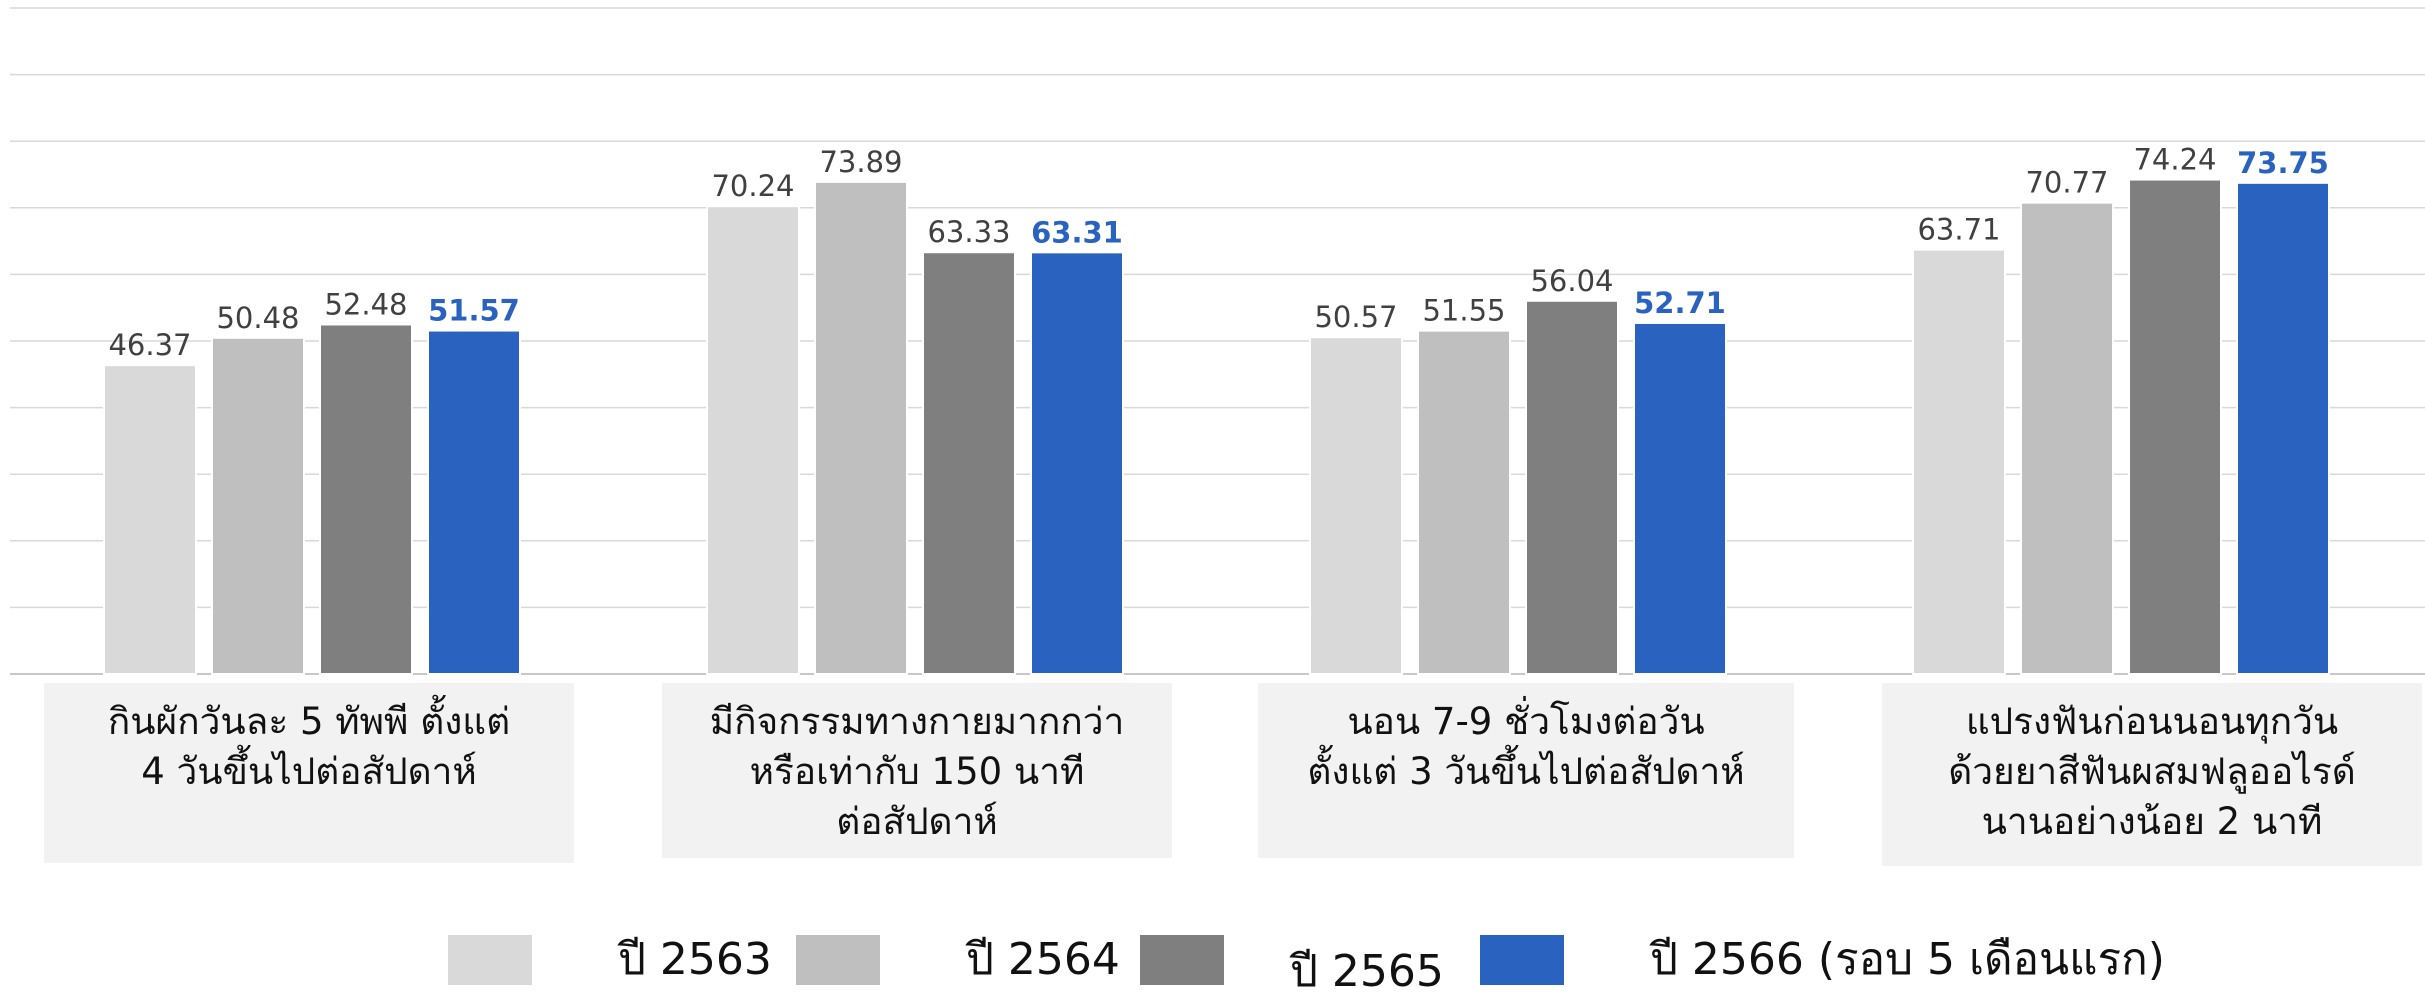  Describe the element at coordinates (2174, 160) in the screenshot. I see `data-label: 74.24` at that location.